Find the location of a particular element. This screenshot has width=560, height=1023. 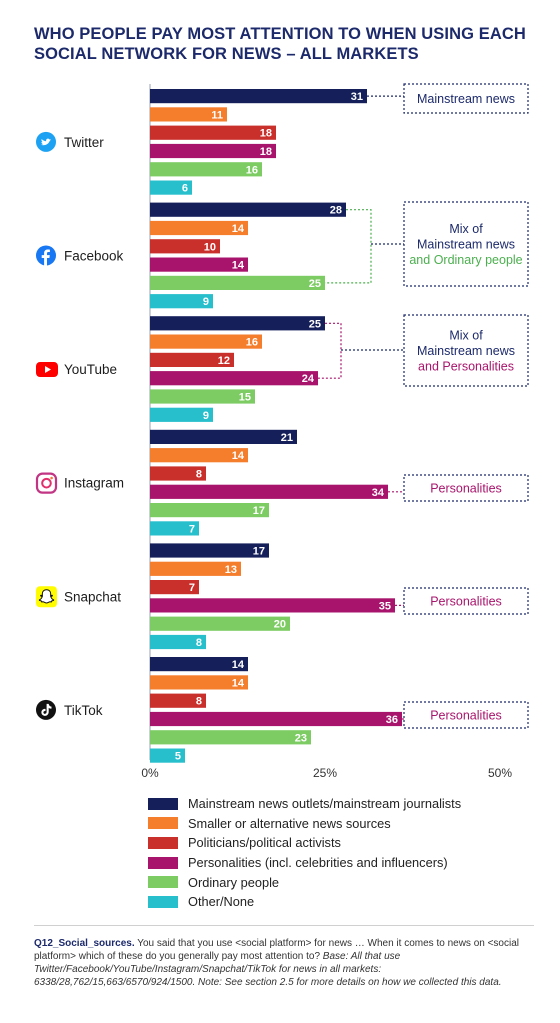

data-label: 34 is located at coordinates (378, 493).